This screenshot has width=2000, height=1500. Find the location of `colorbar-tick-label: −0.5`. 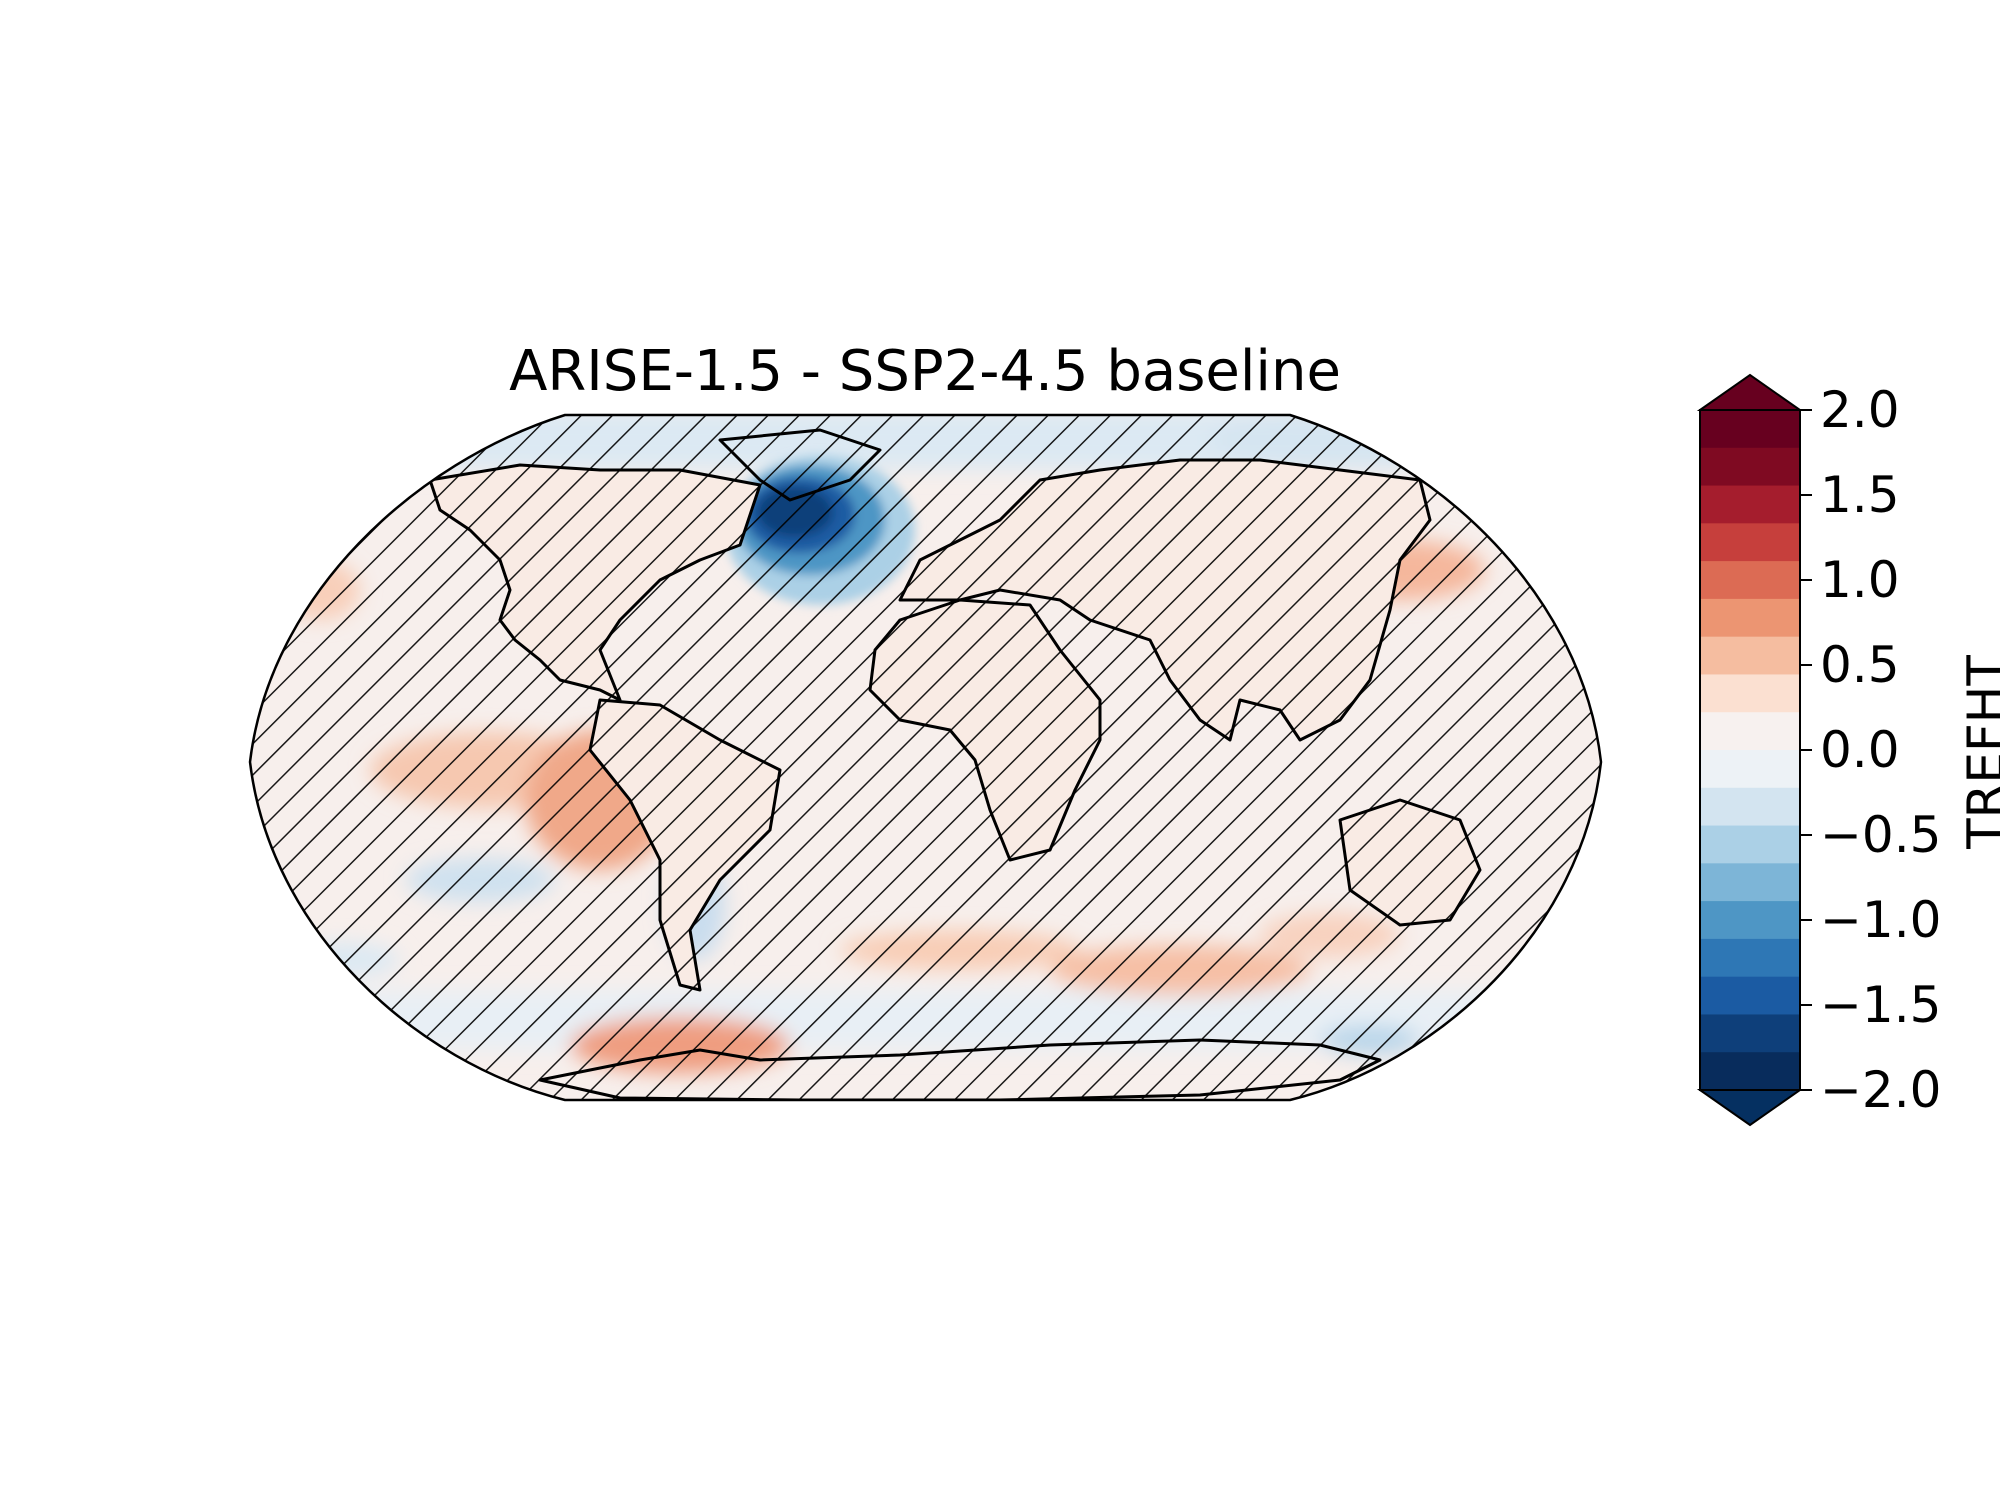

colorbar-tick-label: −0.5 is located at coordinates (1880, 835).